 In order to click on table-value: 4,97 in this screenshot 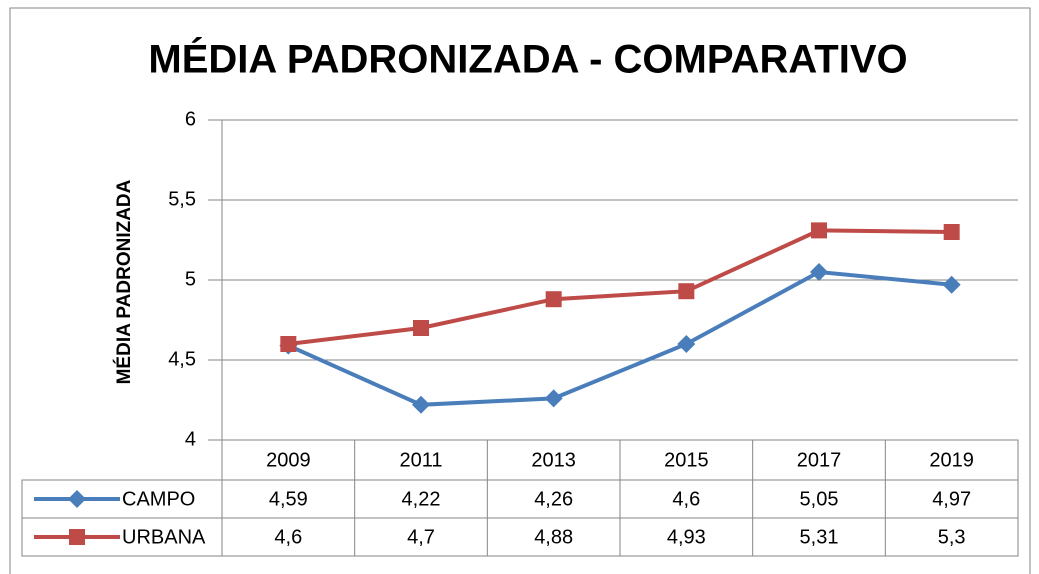, I will do `click(951, 499)`.